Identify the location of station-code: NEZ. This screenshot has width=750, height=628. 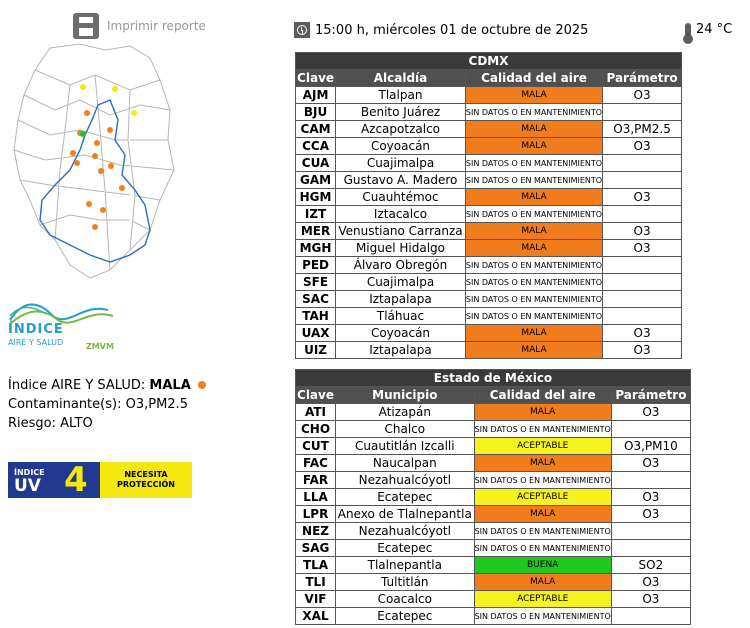
(315, 531).